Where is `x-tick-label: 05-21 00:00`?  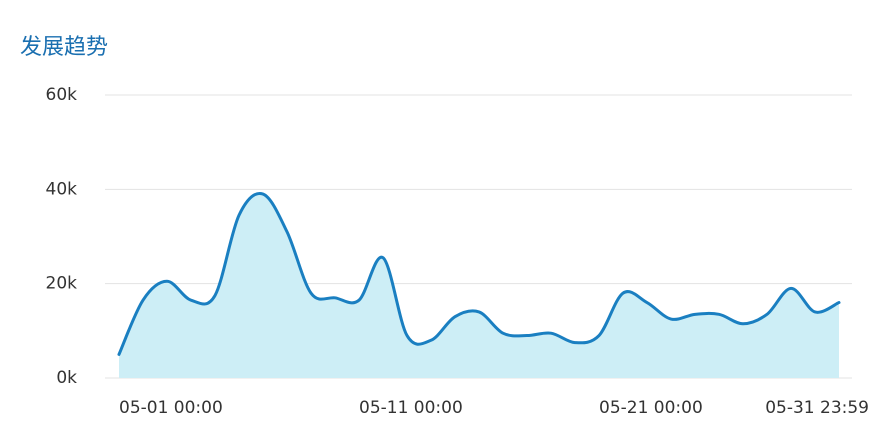
x-tick-label: 05-21 00:00 is located at coordinates (651, 408).